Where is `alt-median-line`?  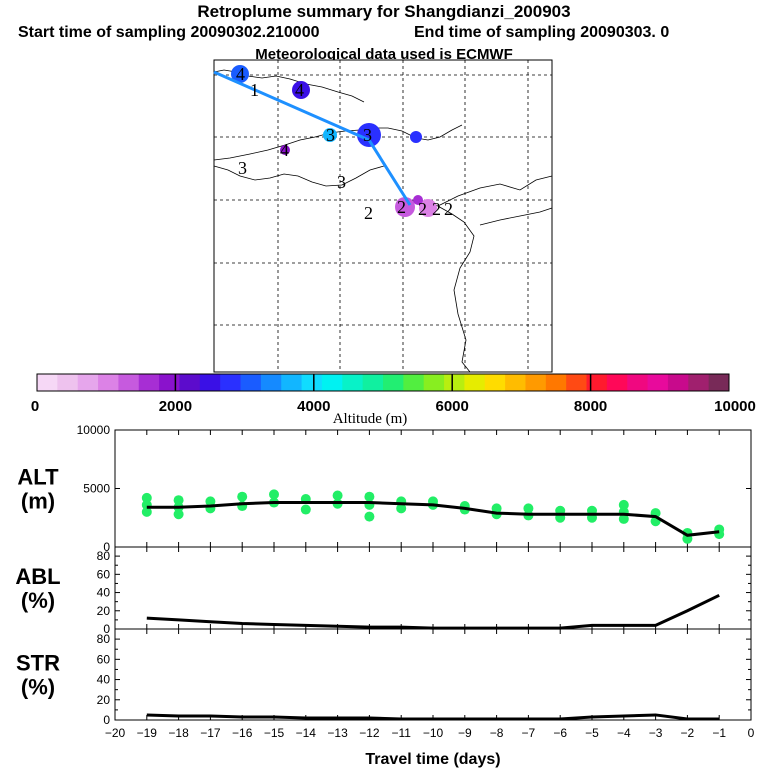 alt-median-line is located at coordinates (433, 519).